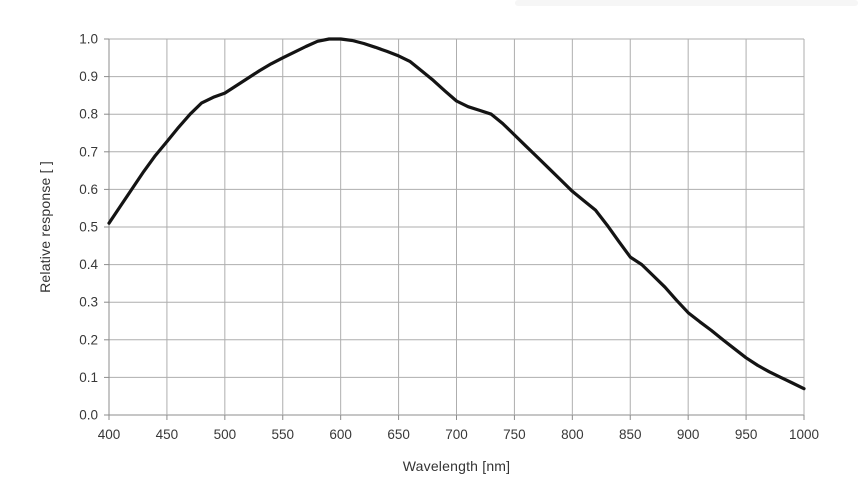  What do you see at coordinates (225, 434) in the screenshot?
I see `x-tick-label-500: 500` at bounding box center [225, 434].